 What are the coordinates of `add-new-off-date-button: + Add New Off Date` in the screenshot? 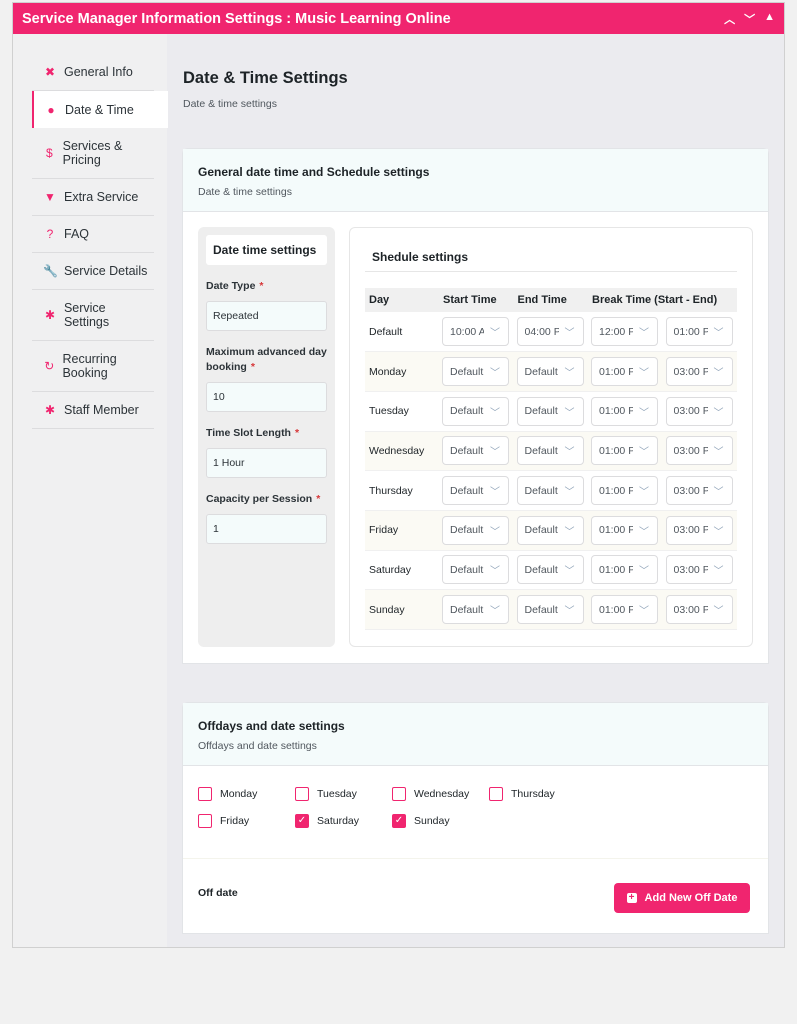 It's located at (682, 898).